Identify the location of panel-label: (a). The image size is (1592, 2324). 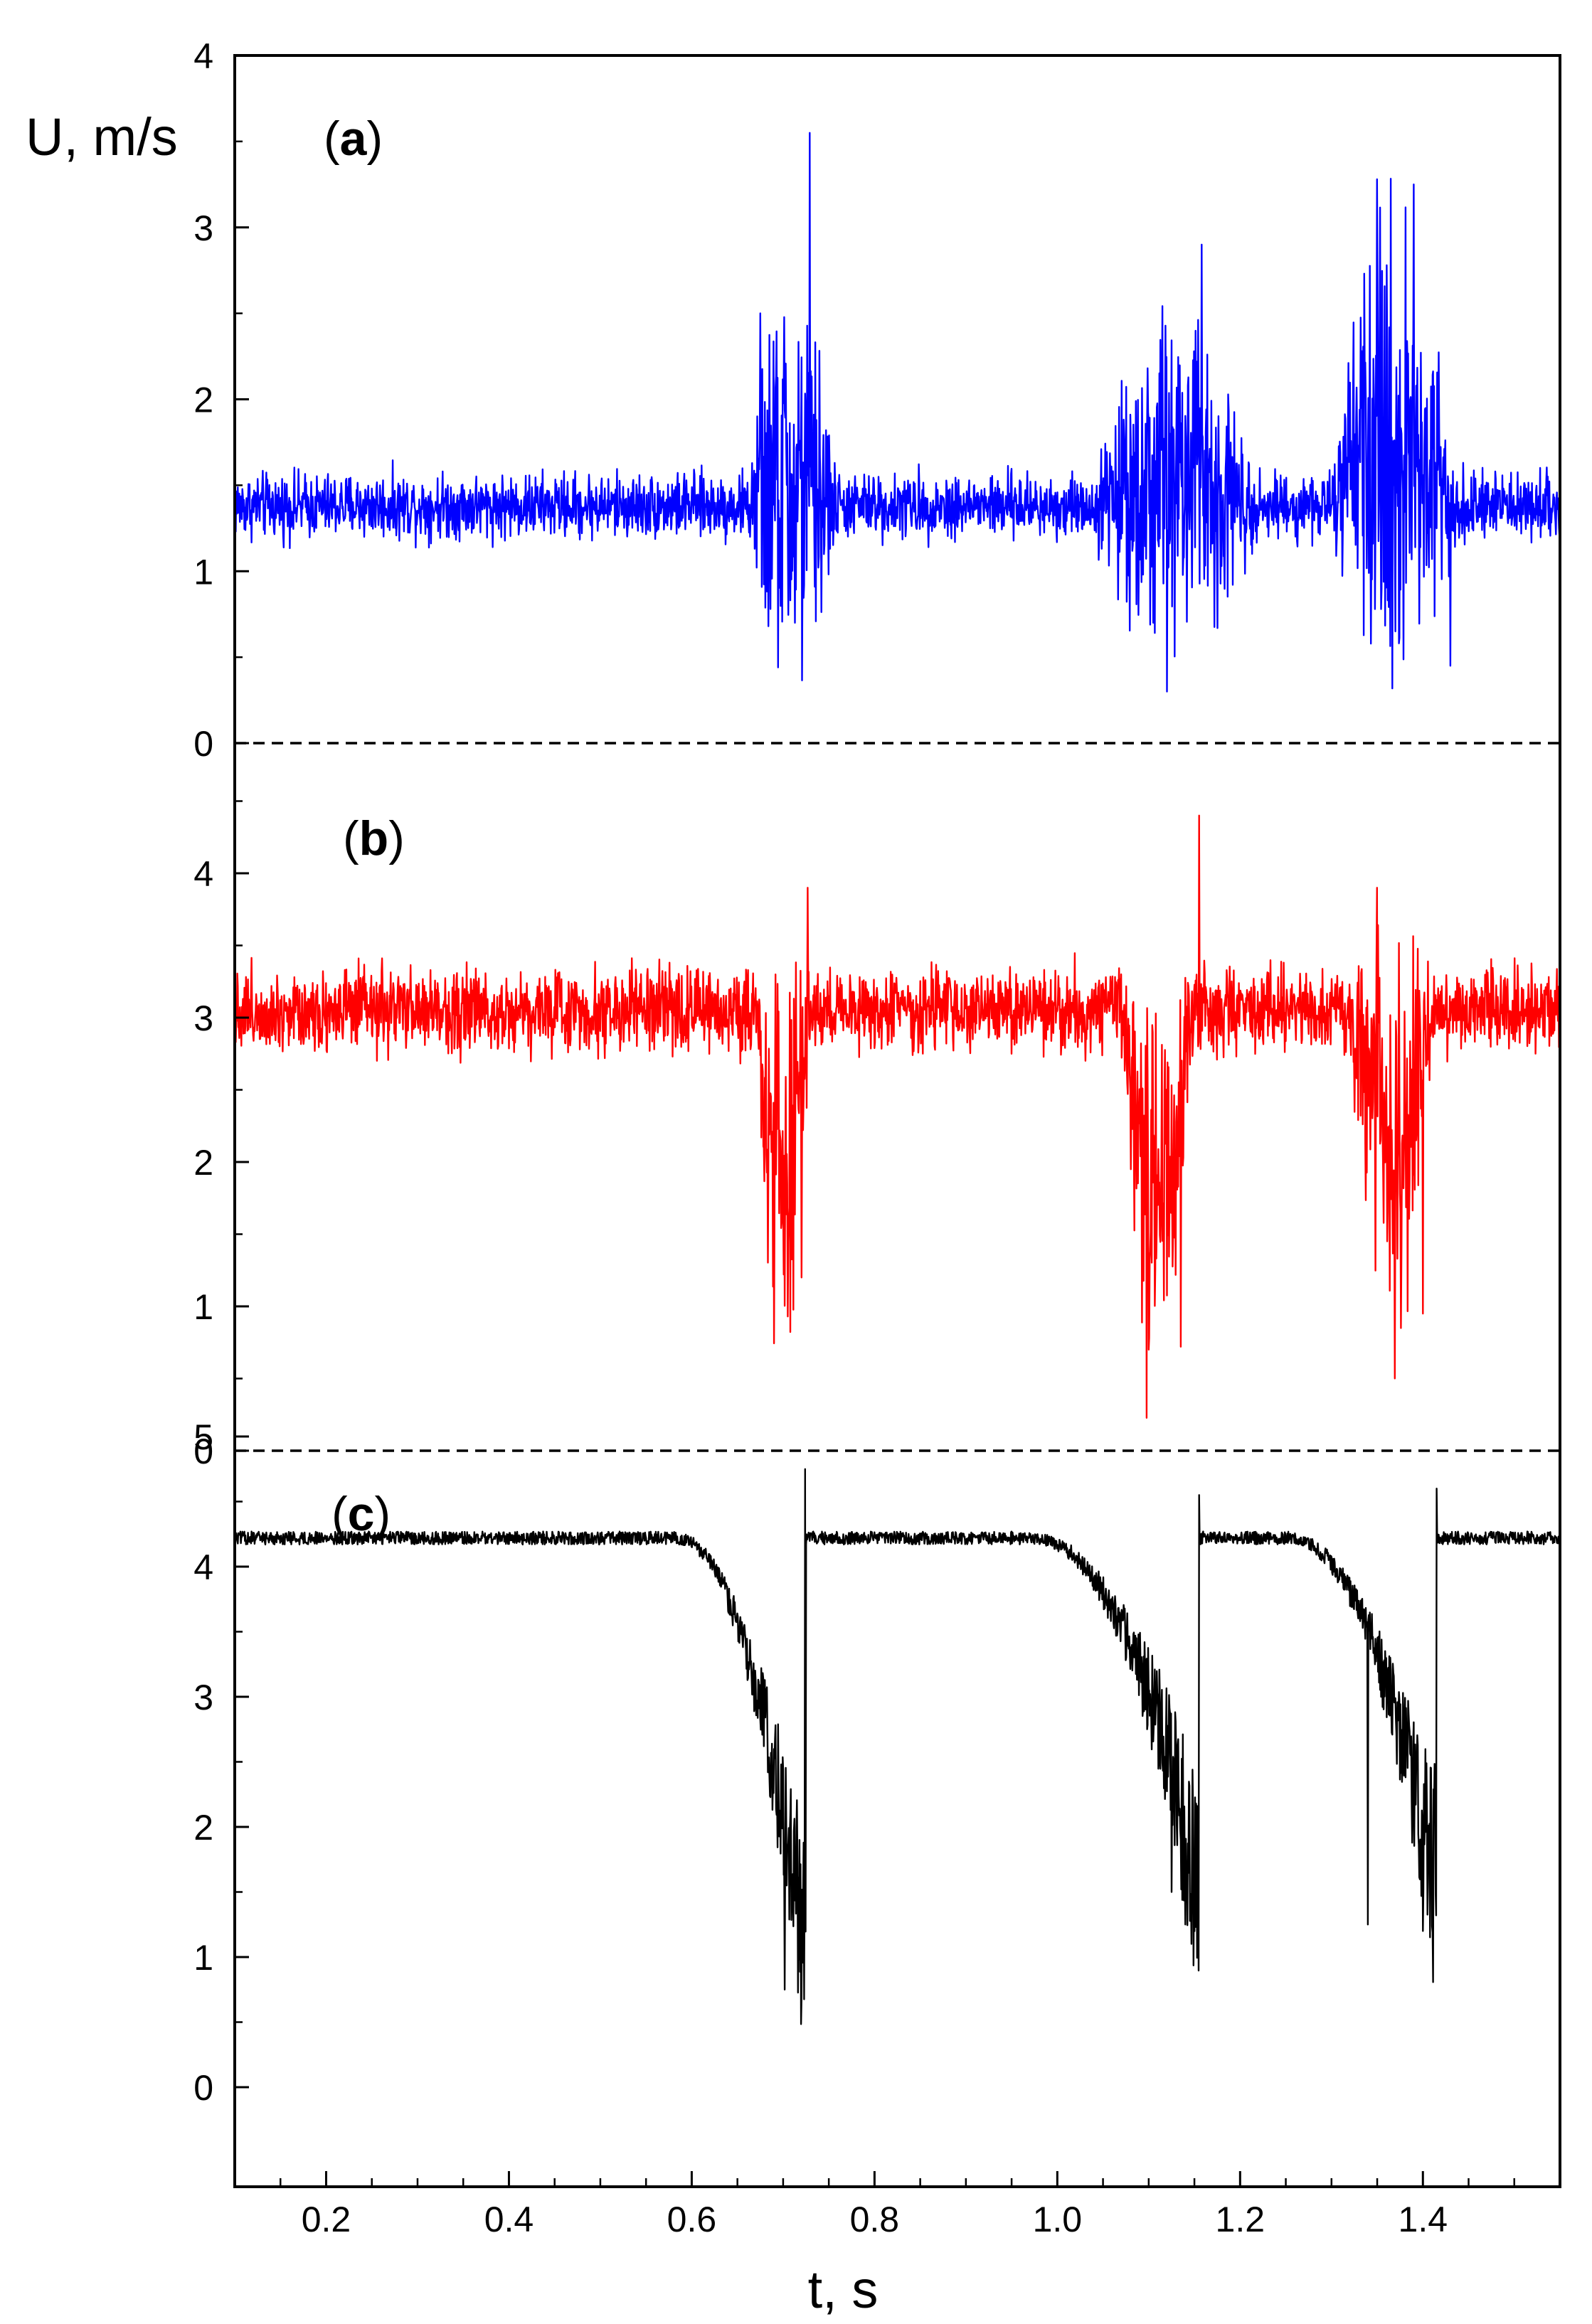
(353, 139).